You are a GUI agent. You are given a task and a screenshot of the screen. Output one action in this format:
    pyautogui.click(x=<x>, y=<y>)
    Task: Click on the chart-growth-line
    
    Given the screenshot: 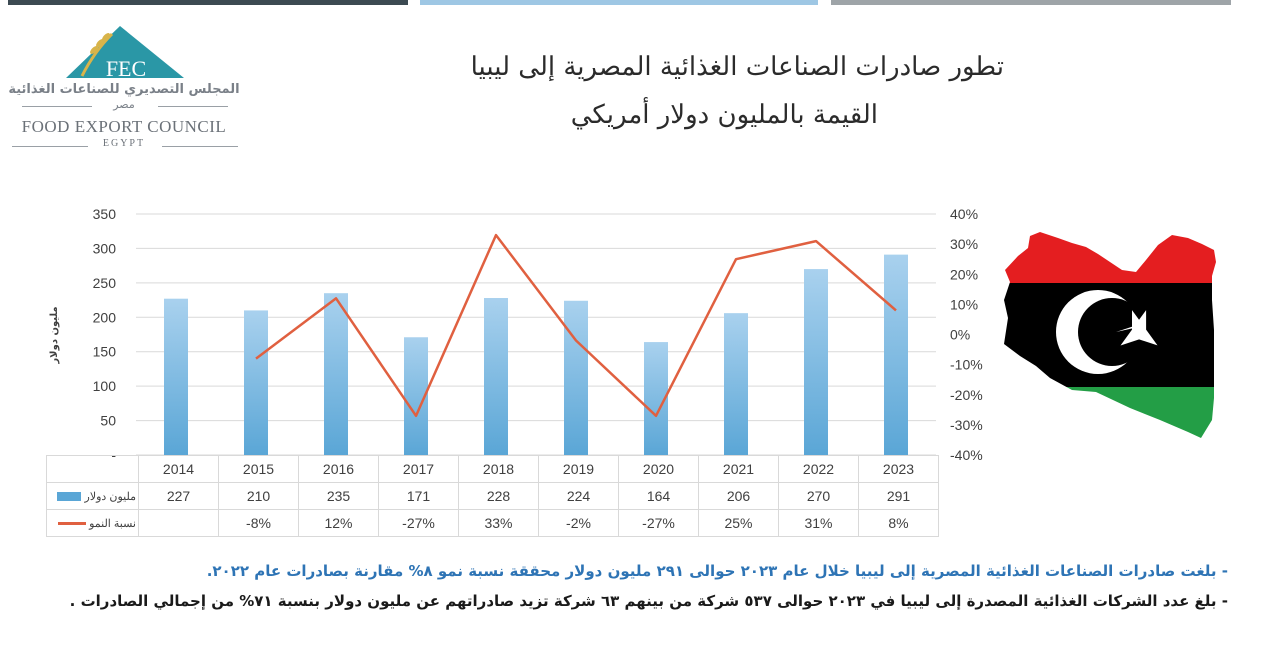 What is the action you would take?
    pyautogui.click(x=576, y=325)
    